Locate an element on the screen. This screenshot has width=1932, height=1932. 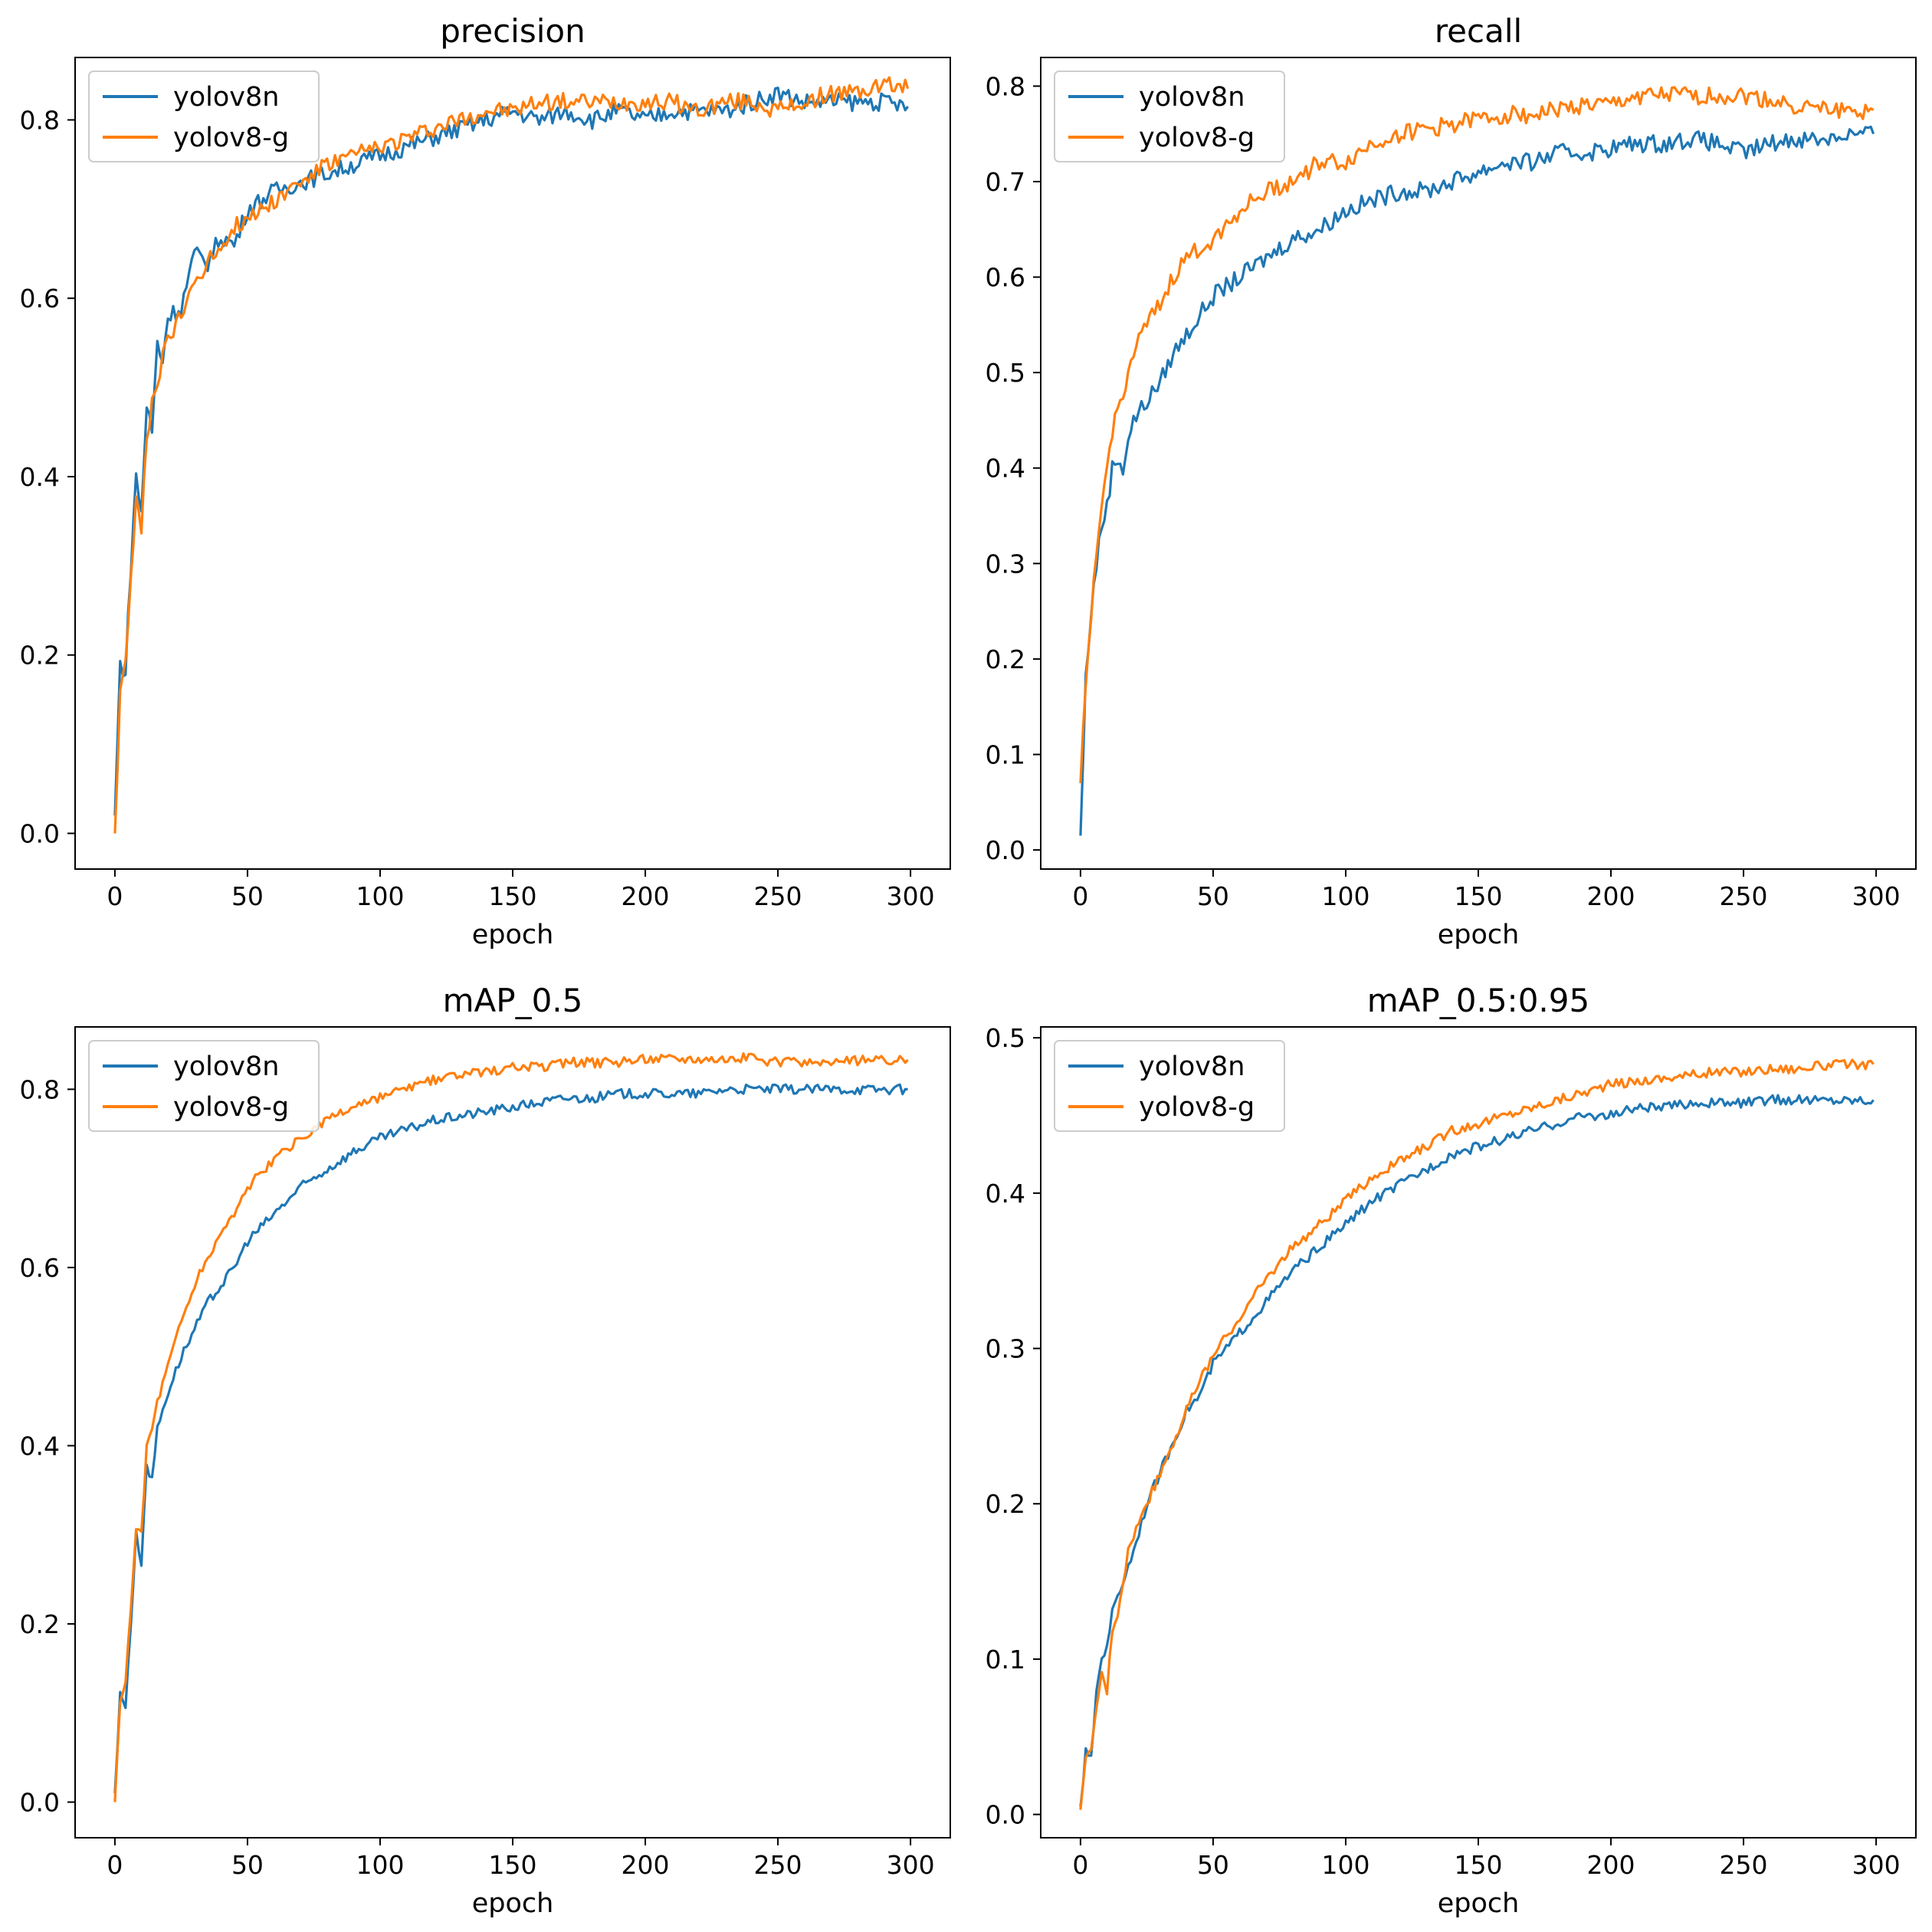
y-tick-label: 0.7 is located at coordinates (1006, 182).